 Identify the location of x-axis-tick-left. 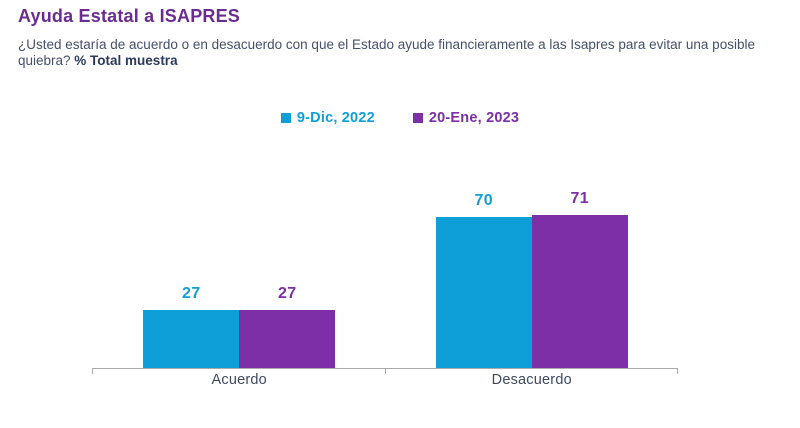
(92, 371).